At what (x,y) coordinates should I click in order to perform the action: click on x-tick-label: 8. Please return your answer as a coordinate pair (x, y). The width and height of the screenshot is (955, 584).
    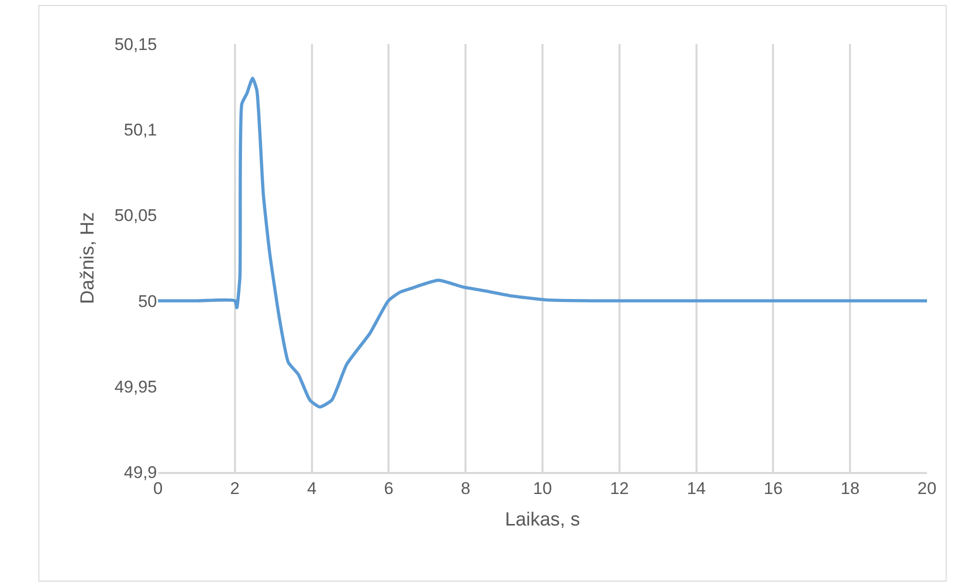
    Looking at the image, I should click on (465, 488).